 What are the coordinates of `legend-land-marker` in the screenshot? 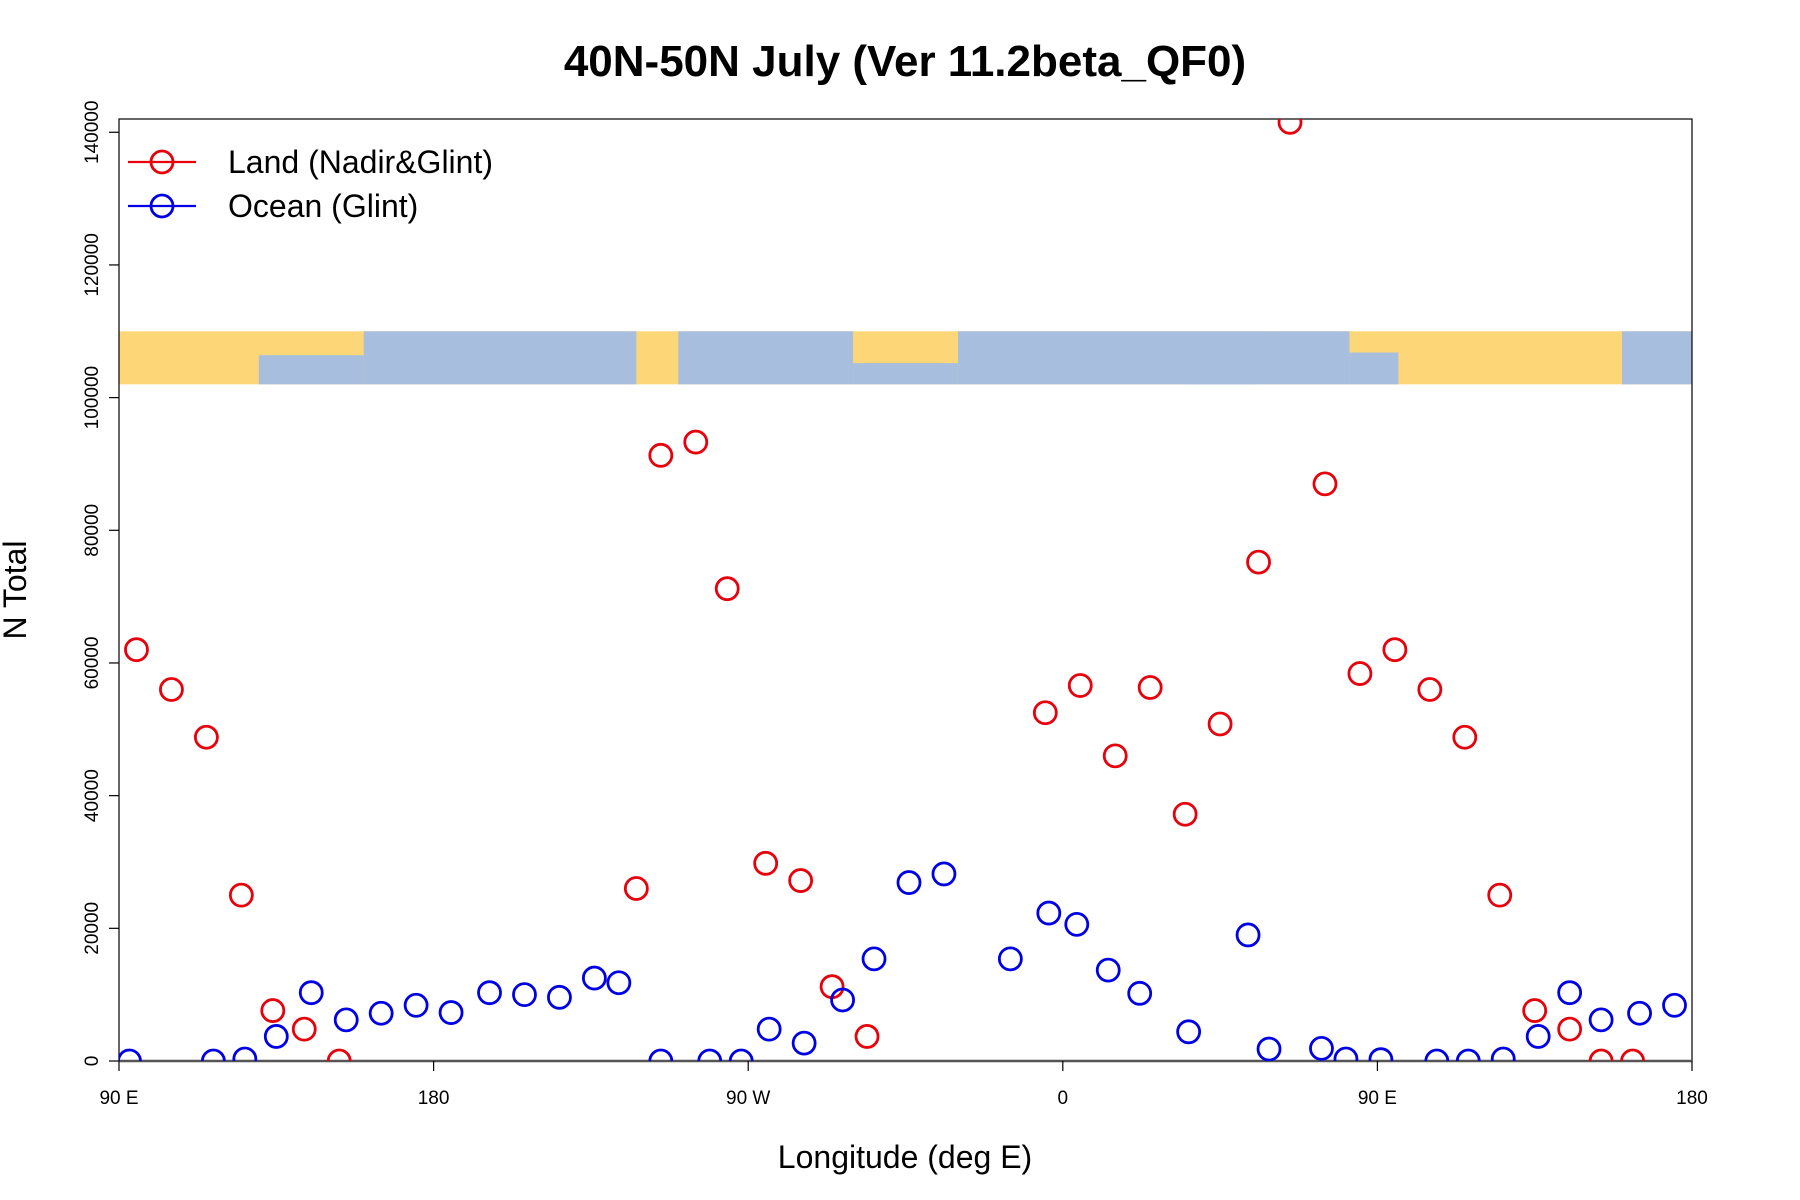 It's located at (162, 162).